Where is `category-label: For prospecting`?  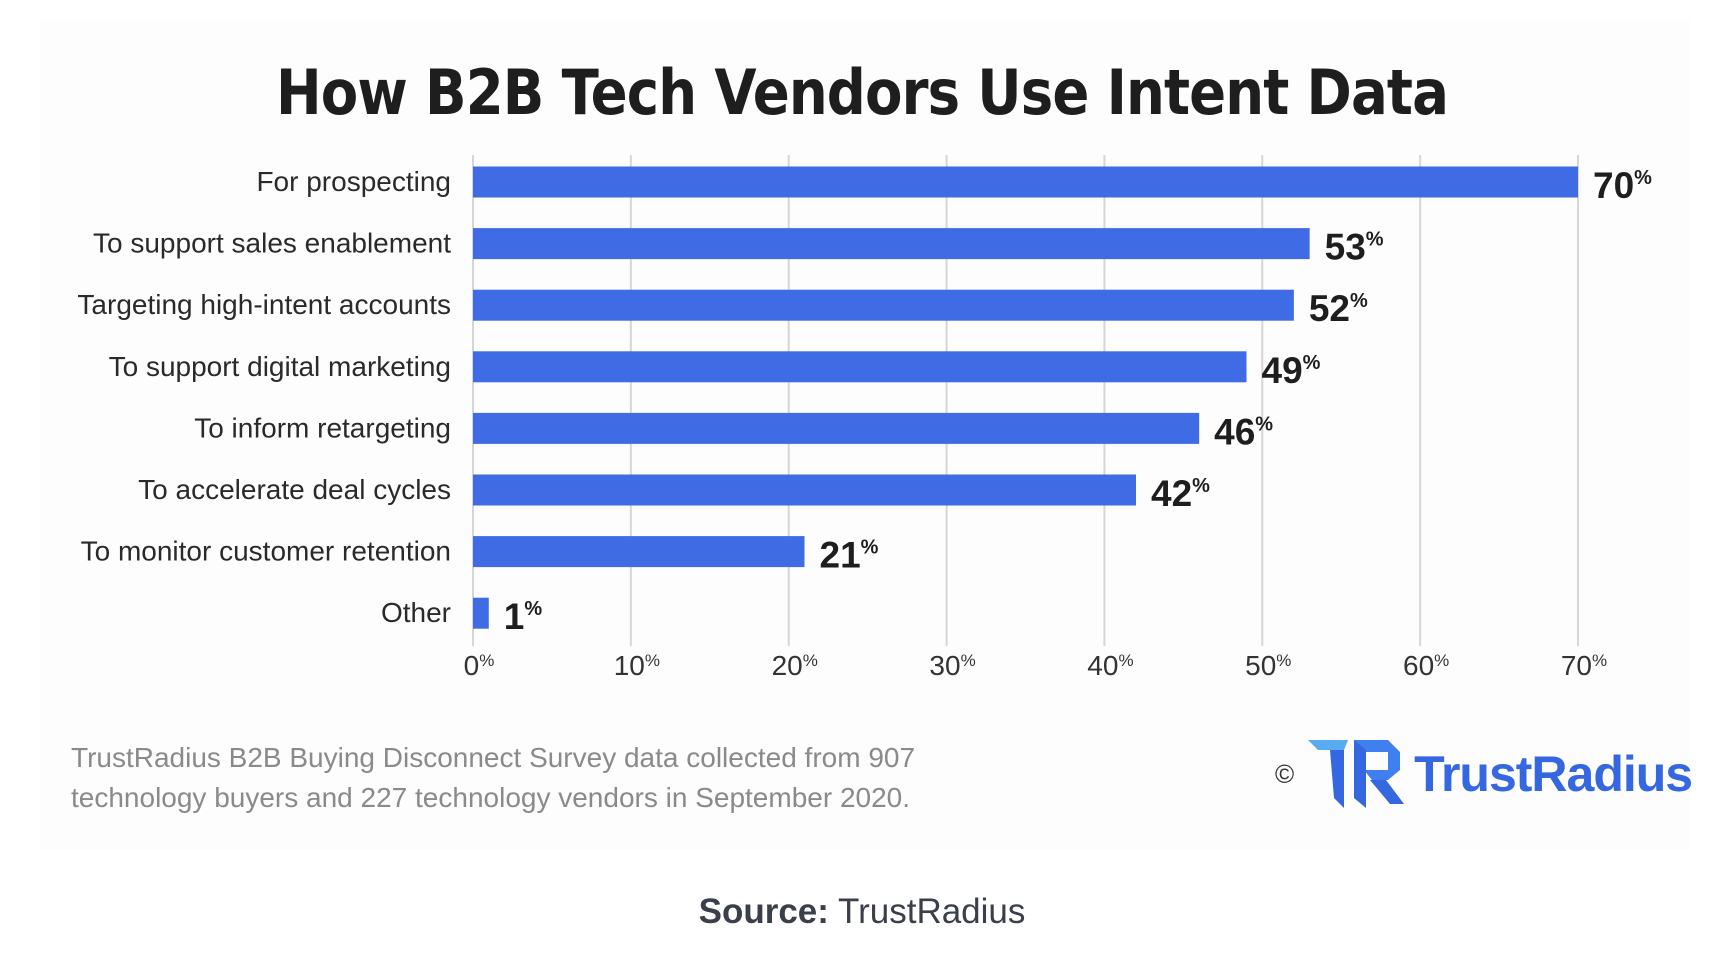 category-label: For prospecting is located at coordinates (353, 181).